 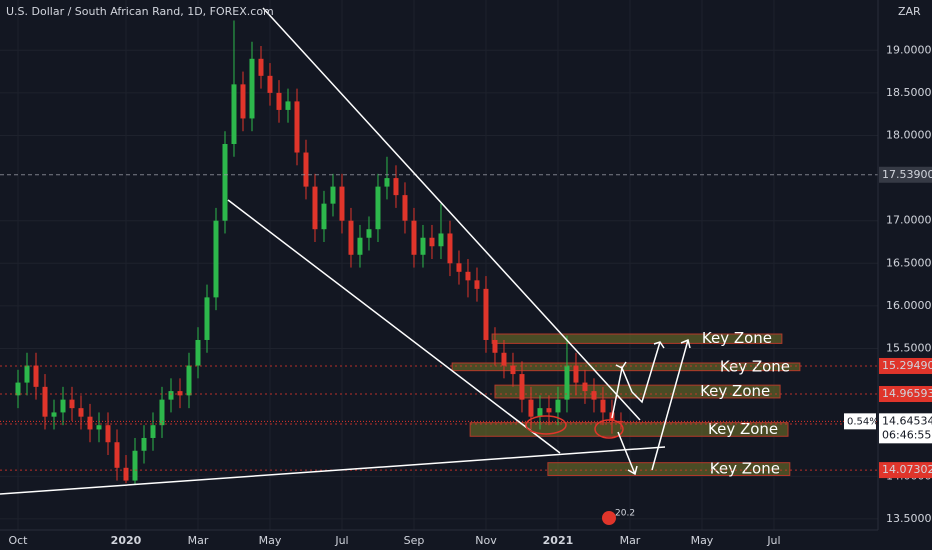 I want to click on x-tick-label: Oct, so click(x=18, y=540).